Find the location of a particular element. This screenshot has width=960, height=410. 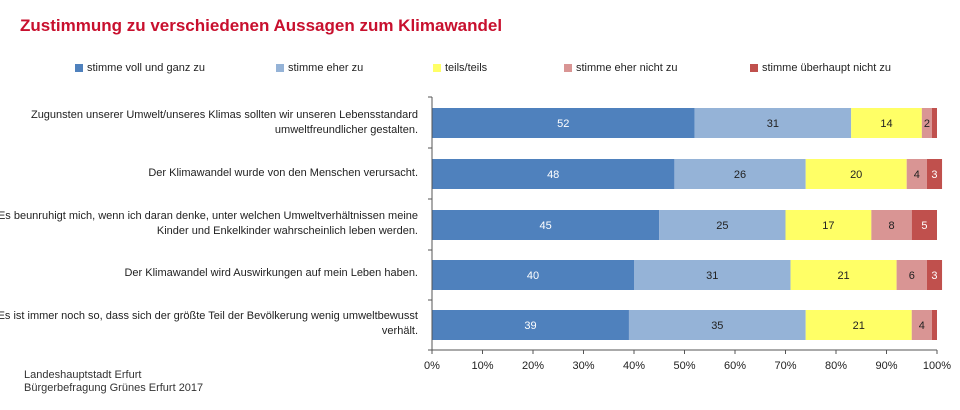

legend-item-ueberhaupt-nicht: stimme überhaupt nicht zu is located at coordinates (820, 68).